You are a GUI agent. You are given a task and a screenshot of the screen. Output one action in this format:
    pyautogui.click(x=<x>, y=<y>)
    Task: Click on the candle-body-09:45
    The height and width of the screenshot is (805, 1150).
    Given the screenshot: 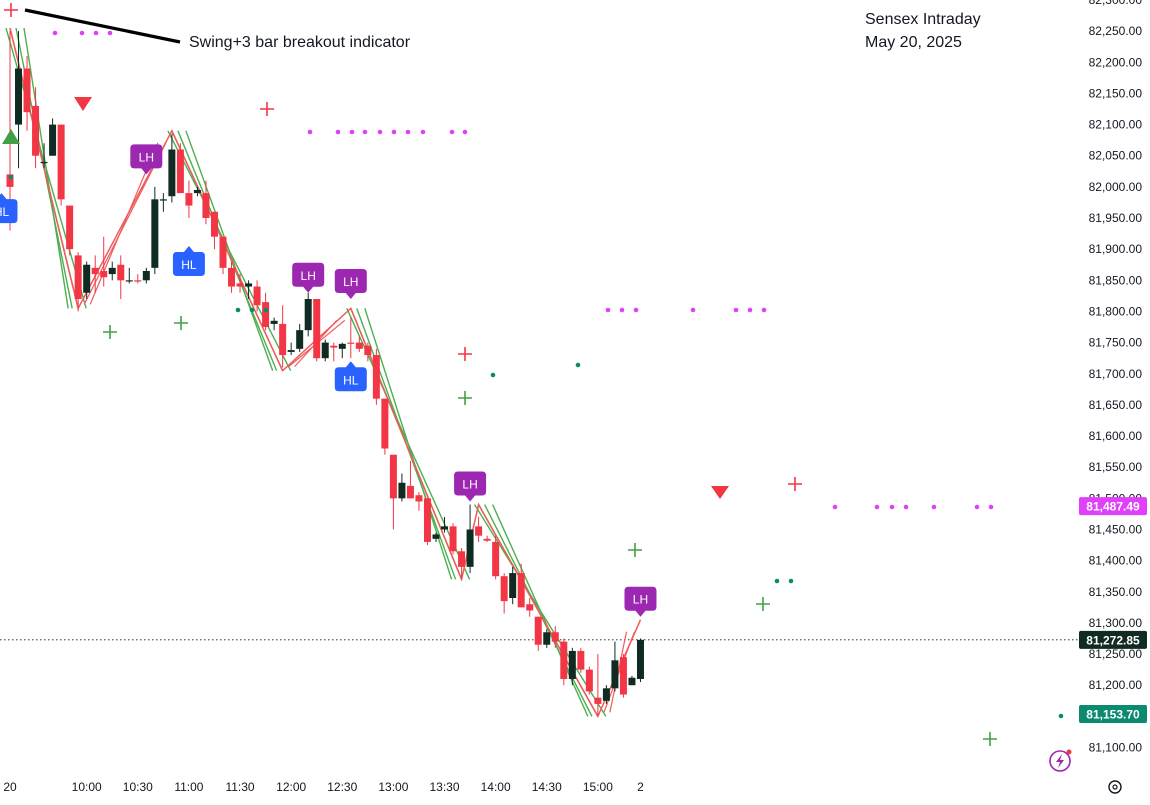 What is the action you would take?
    pyautogui.click(x=61, y=162)
    